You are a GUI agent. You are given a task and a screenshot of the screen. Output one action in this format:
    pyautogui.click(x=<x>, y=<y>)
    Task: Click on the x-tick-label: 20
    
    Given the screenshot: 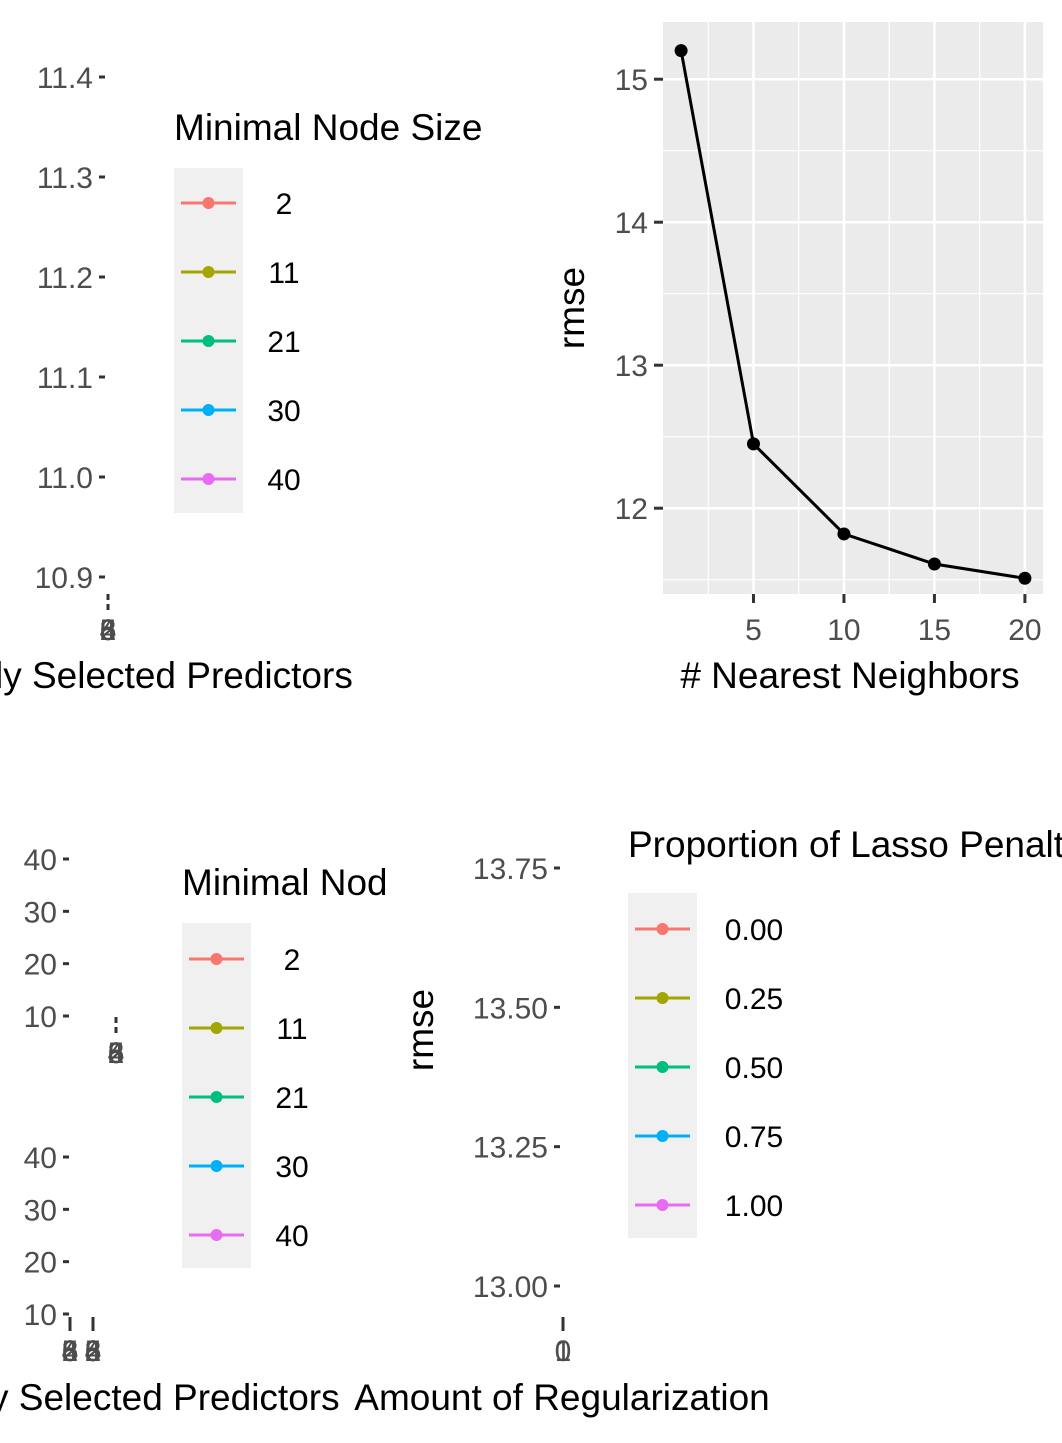 What is the action you would take?
    pyautogui.click(x=1024, y=630)
    